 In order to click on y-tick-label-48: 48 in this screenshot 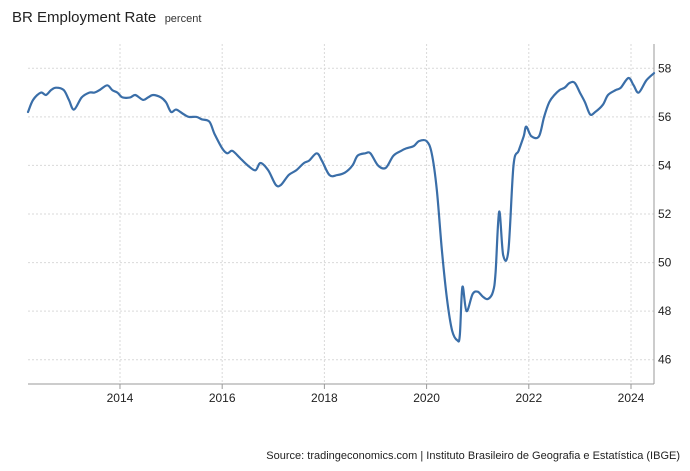, I will do `click(665, 311)`.